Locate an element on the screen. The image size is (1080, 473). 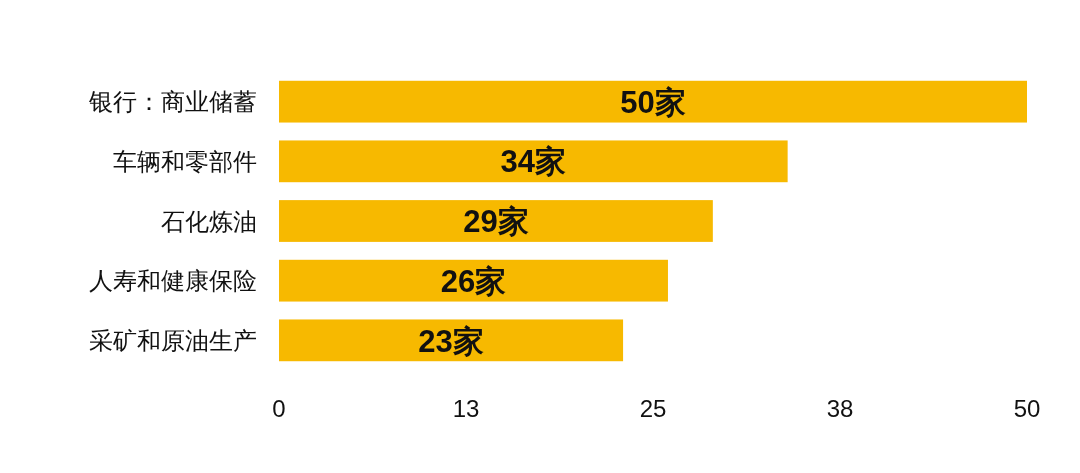
y-tick-label: 采矿和原油生产 is located at coordinates (173, 340).